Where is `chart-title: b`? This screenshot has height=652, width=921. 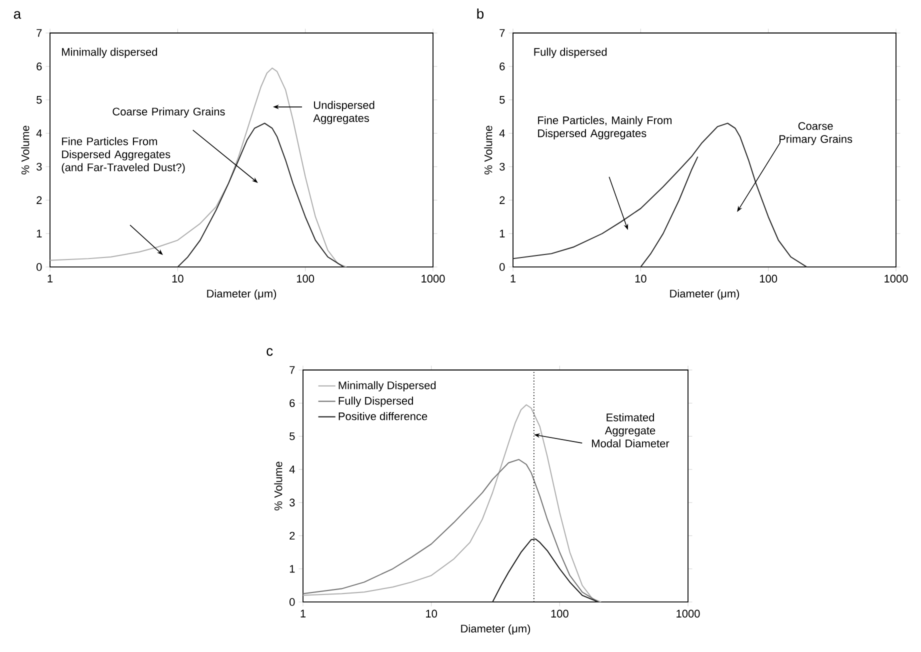 chart-title: b is located at coordinates (480, 13).